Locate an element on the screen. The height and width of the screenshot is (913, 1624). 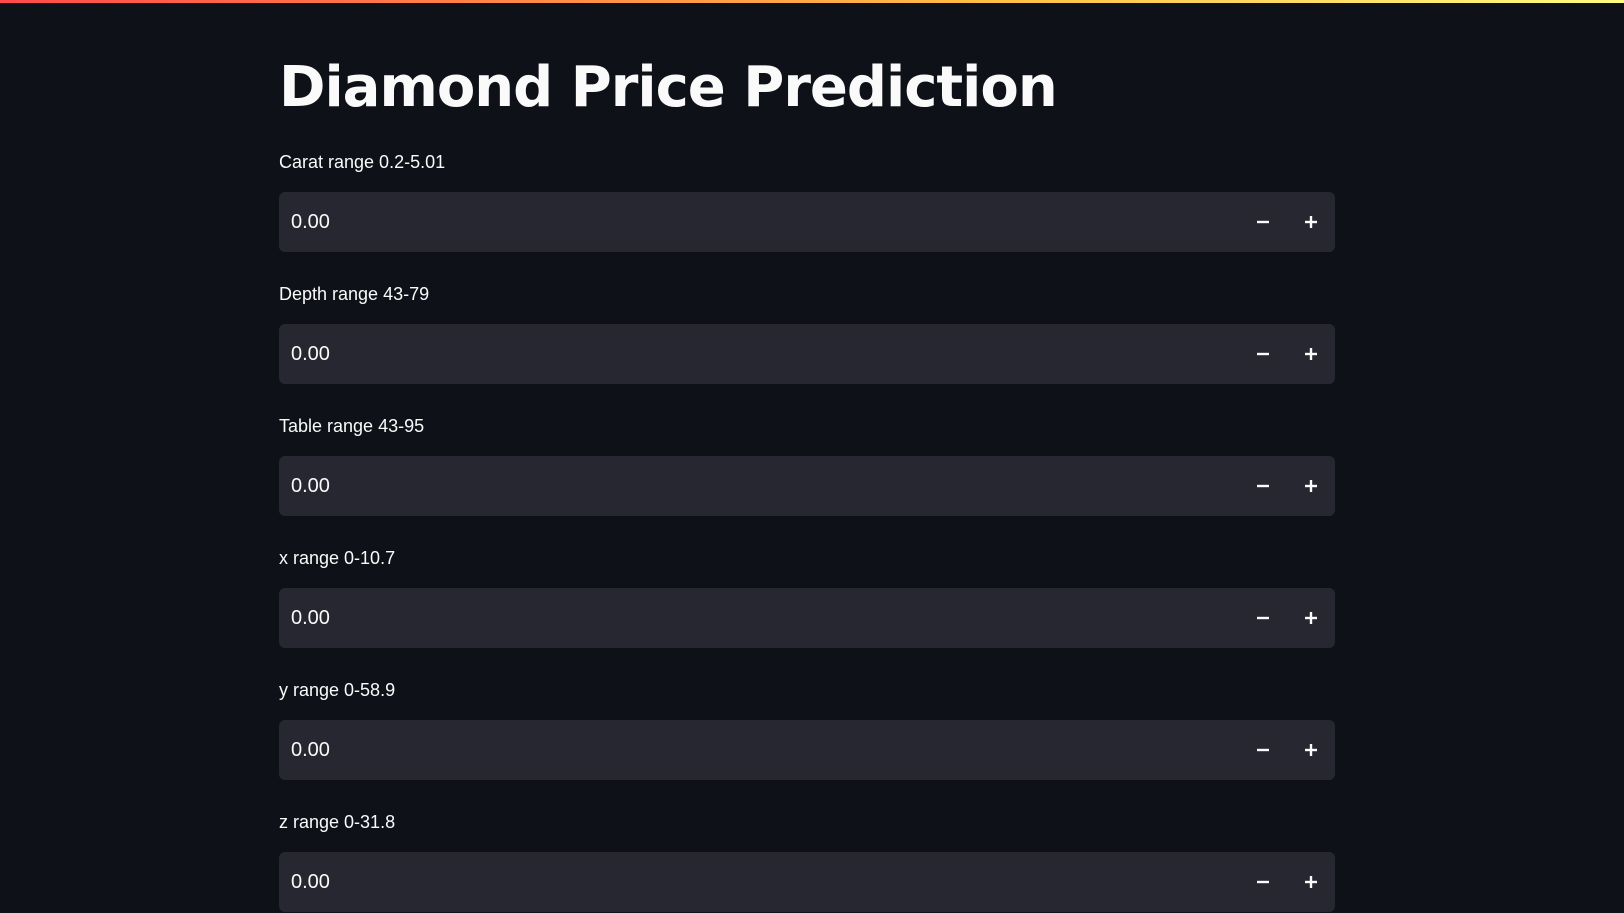
z-number-input is located at coordinates (807, 882).